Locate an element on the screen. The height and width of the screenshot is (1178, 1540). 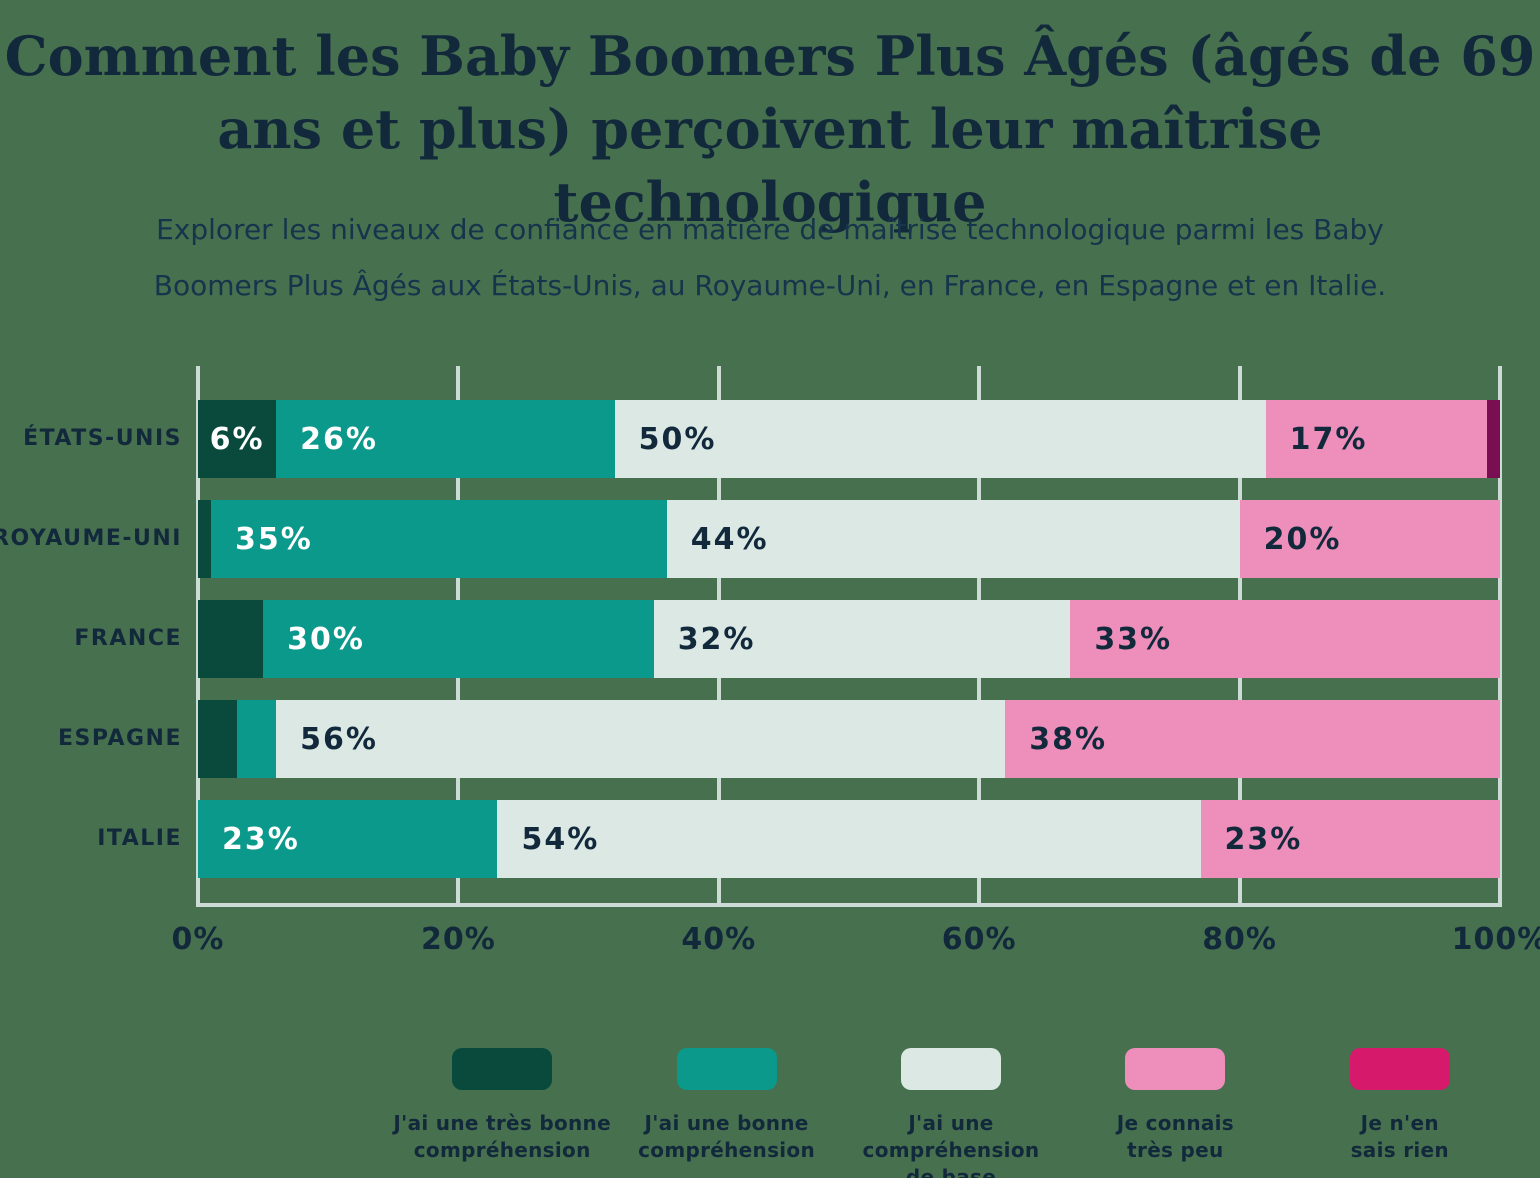
bar-row: 30% 32% 33% is located at coordinates (849, 639).